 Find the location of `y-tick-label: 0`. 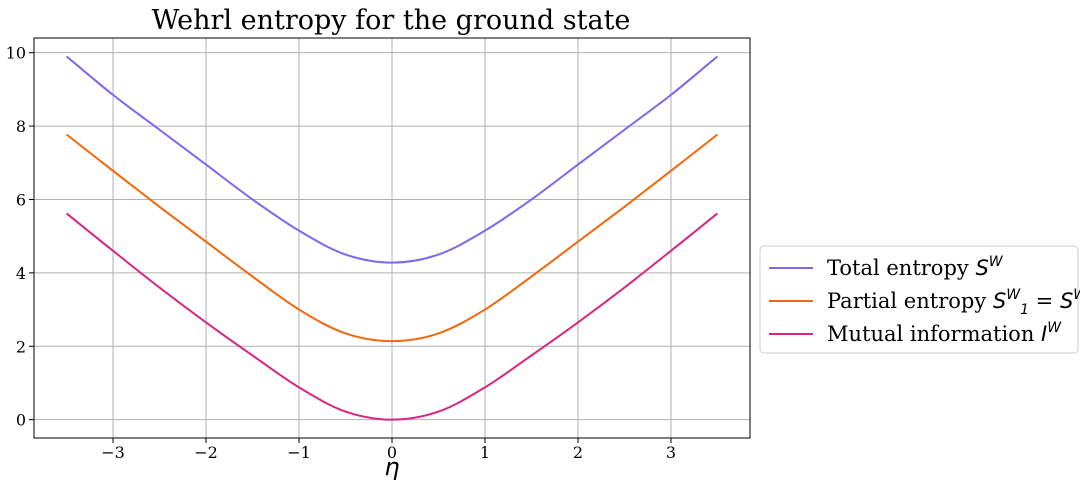

y-tick-label: 0 is located at coordinates (21, 420).